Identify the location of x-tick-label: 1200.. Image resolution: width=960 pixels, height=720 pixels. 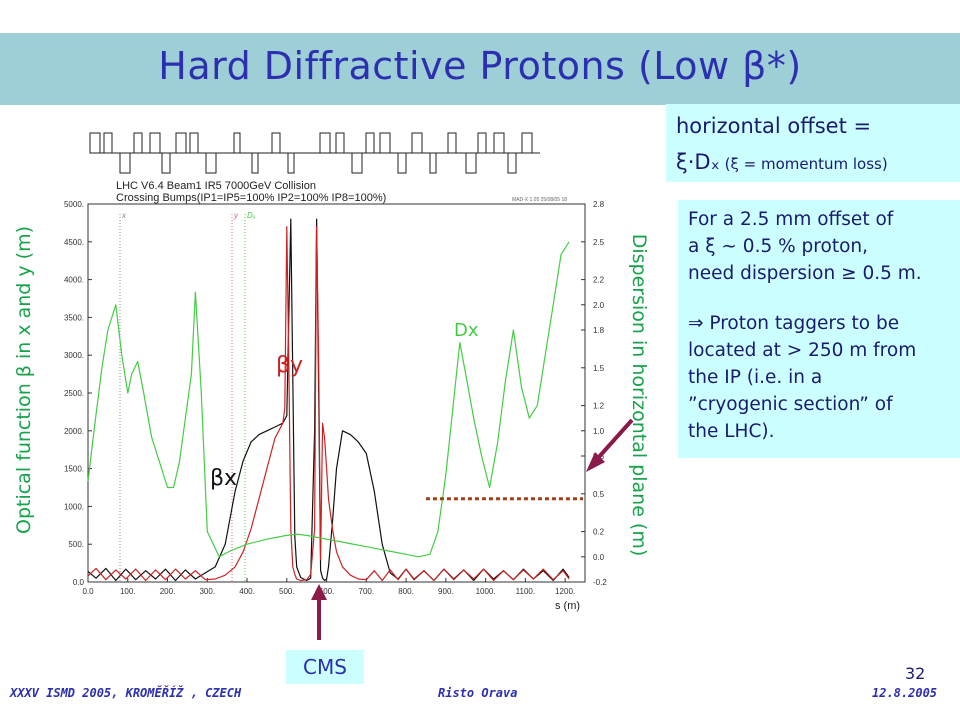
(565, 591).